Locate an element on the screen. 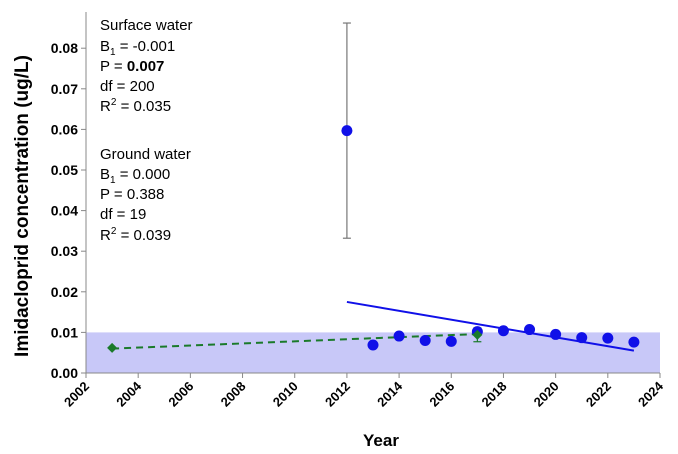  x-tick-label: 2020 is located at coordinates (546, 394).